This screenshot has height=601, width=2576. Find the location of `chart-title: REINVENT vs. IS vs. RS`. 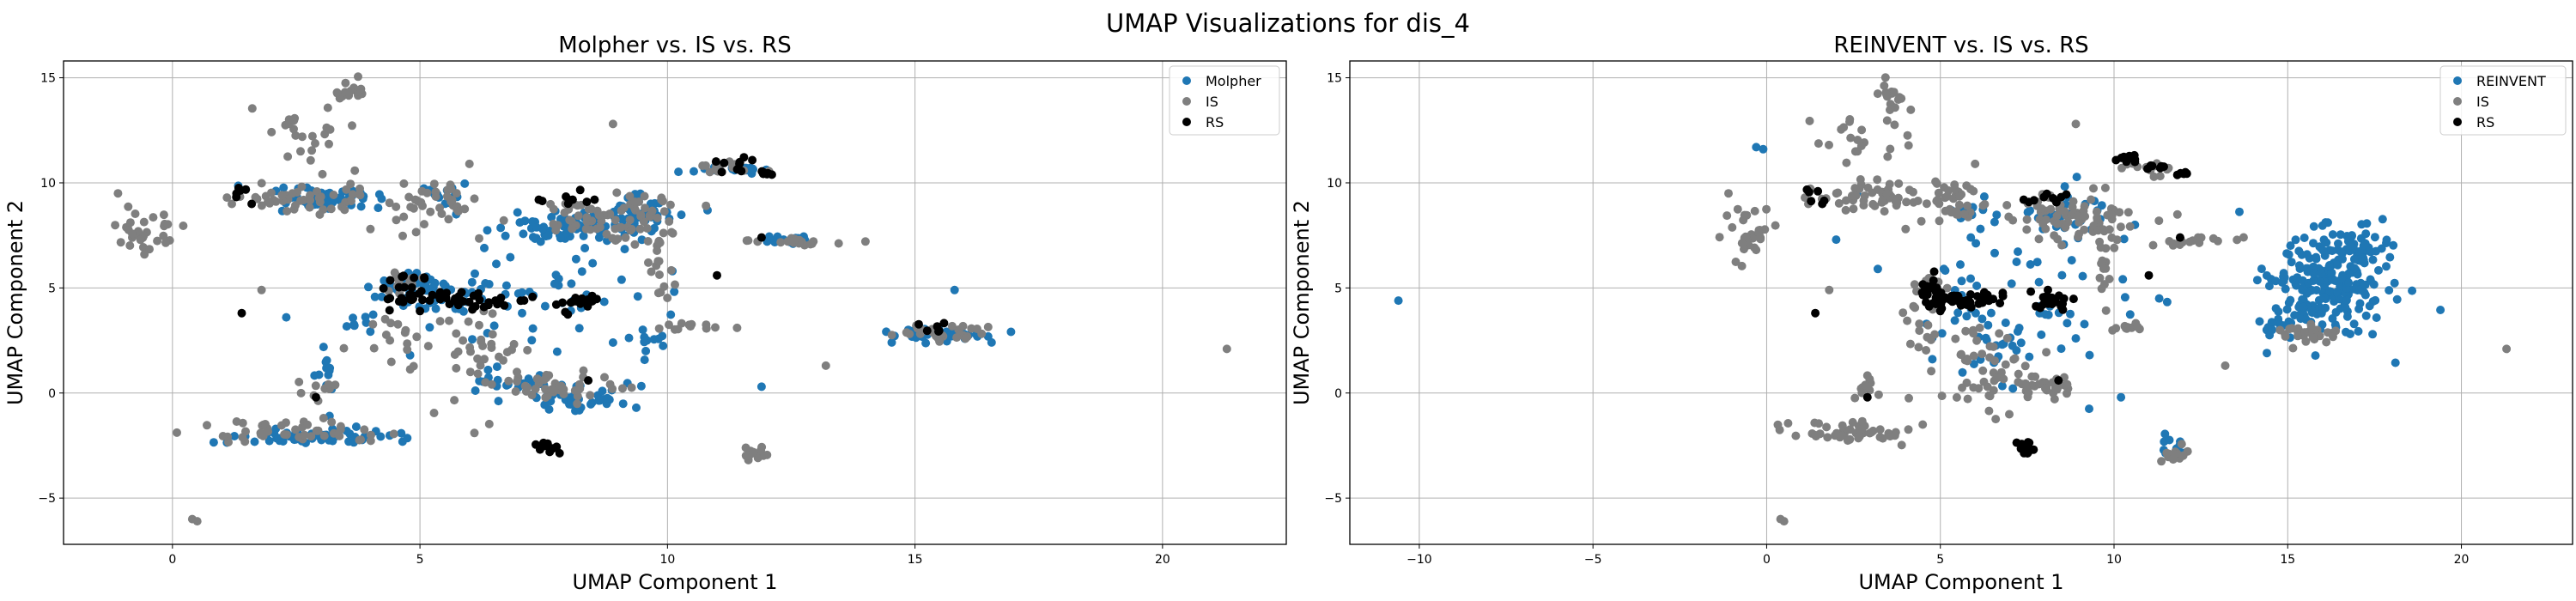

chart-title: REINVENT vs. IS vs. RS is located at coordinates (1960, 45).